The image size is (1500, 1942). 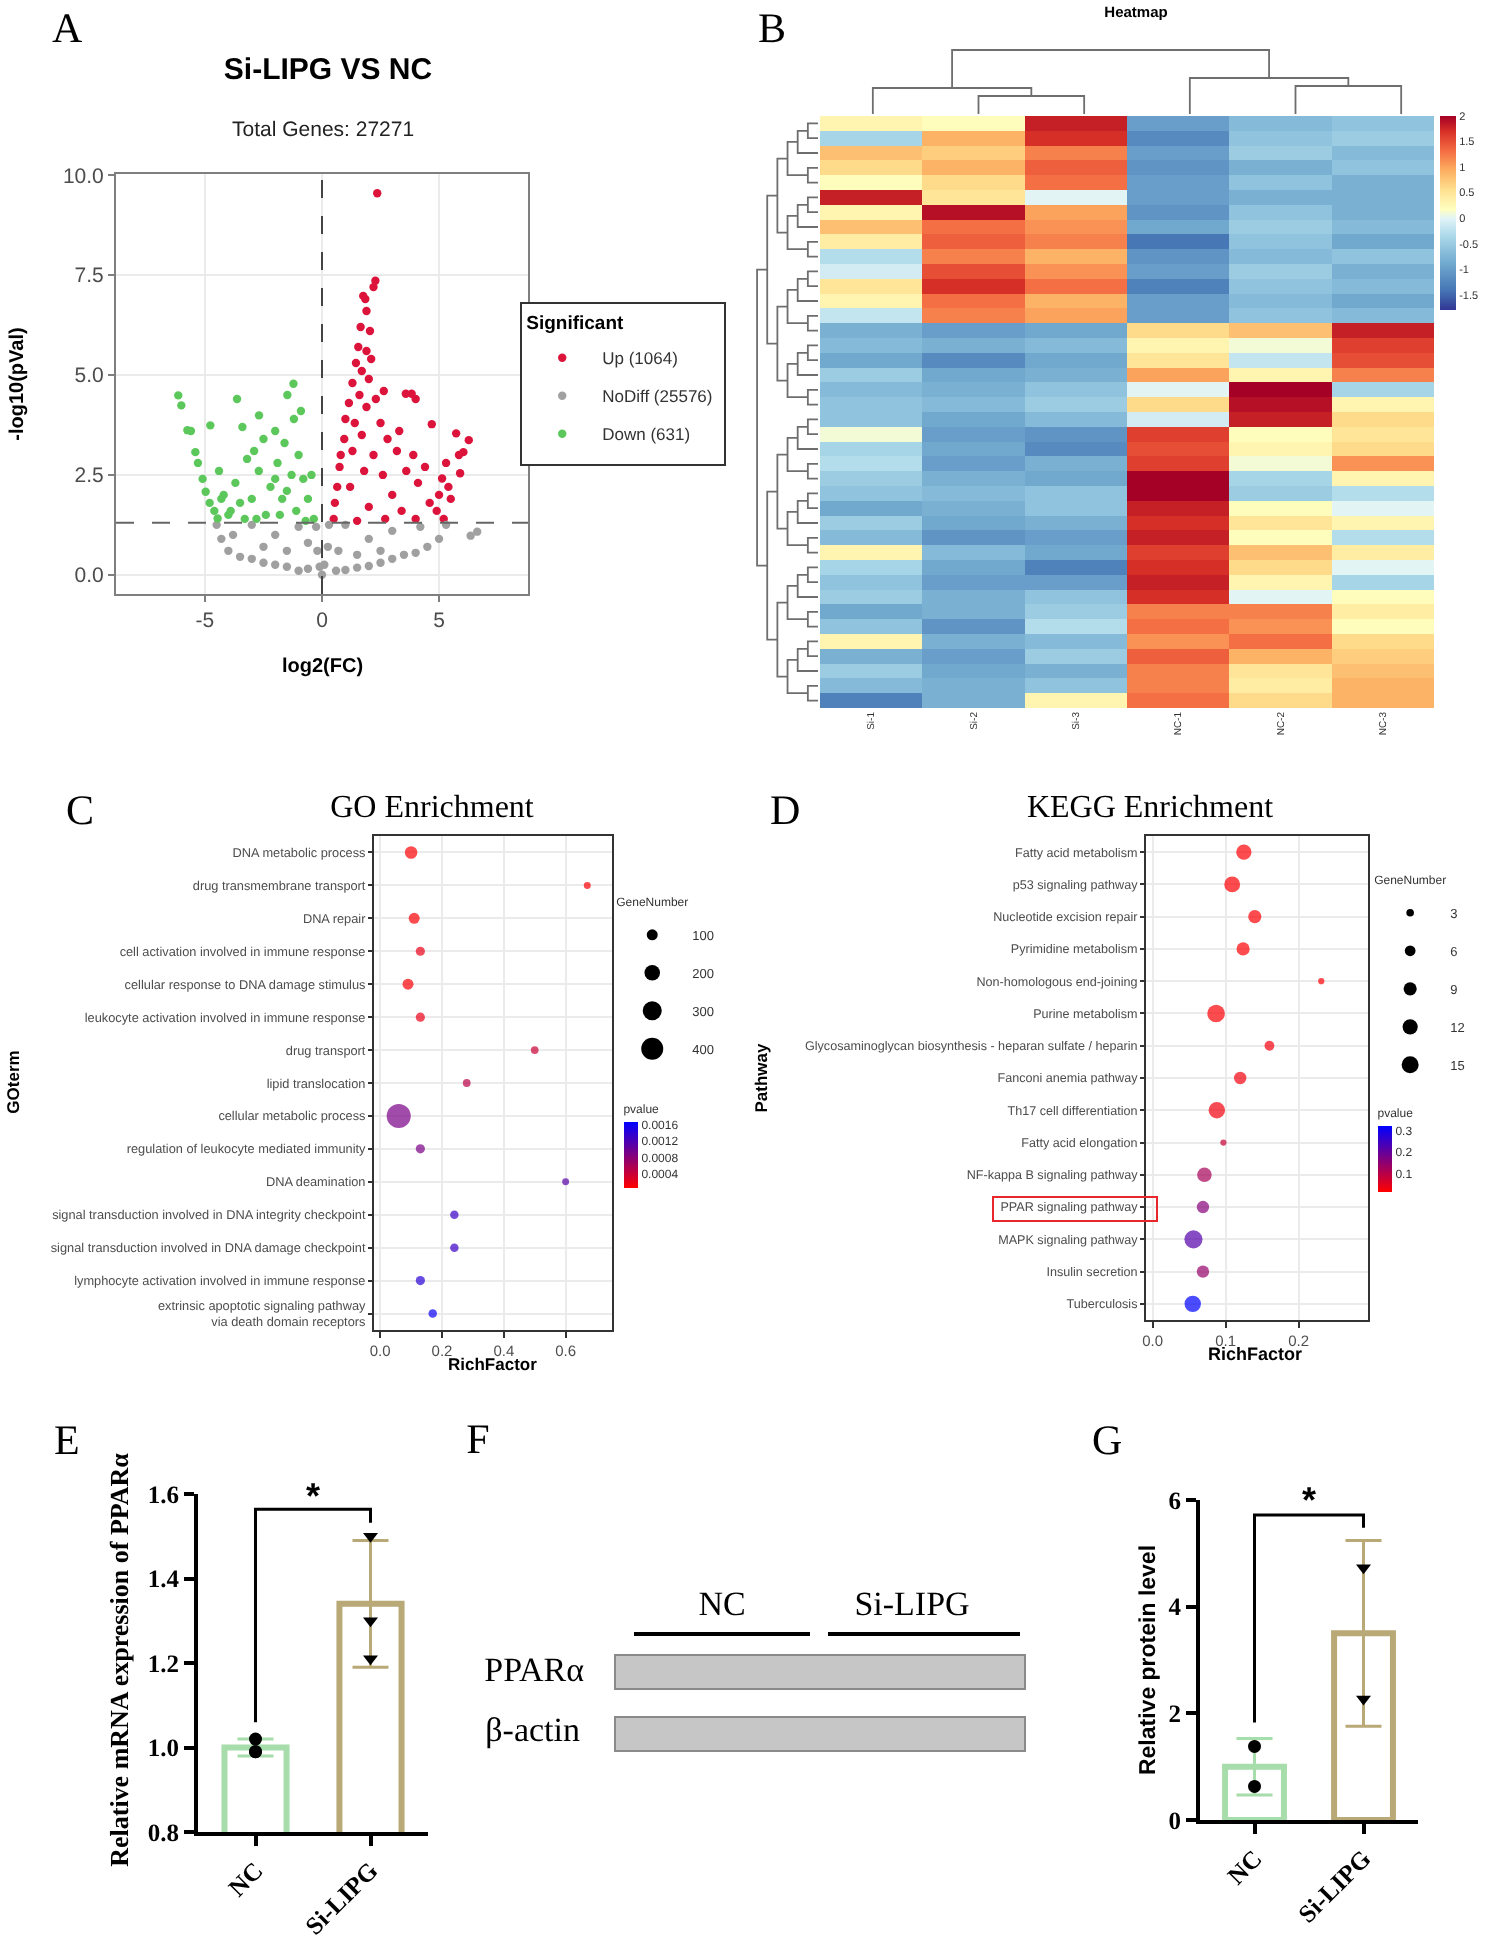 What do you see at coordinates (80, 810) in the screenshot?
I see `text: C` at bounding box center [80, 810].